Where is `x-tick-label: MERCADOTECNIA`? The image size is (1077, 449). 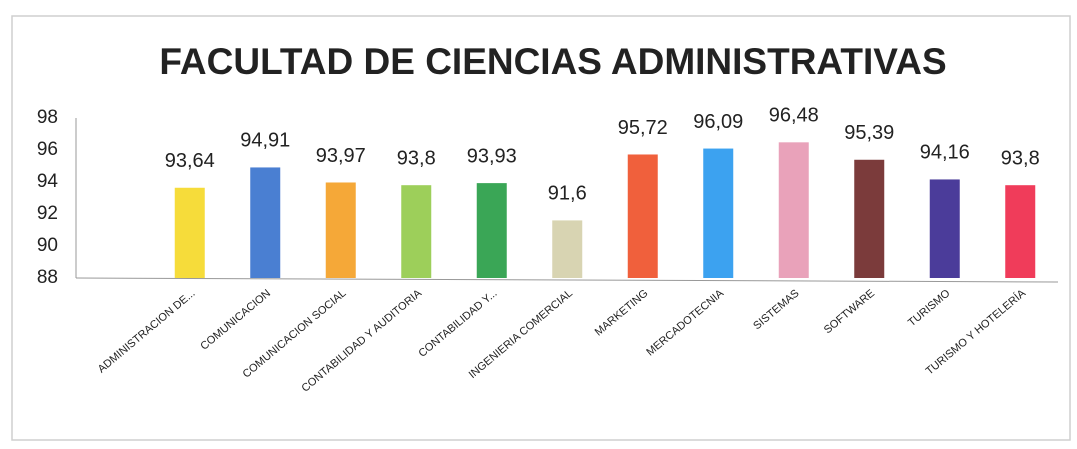 x-tick-label: MERCADOTECNIA is located at coordinates (685, 323).